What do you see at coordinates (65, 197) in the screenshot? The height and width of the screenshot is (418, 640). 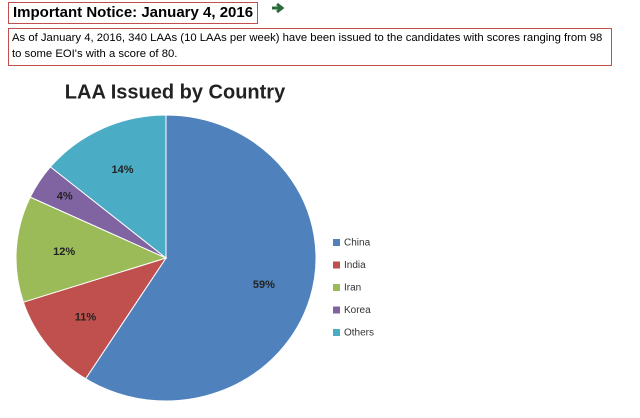 I see `data-label: 4%` at bounding box center [65, 197].